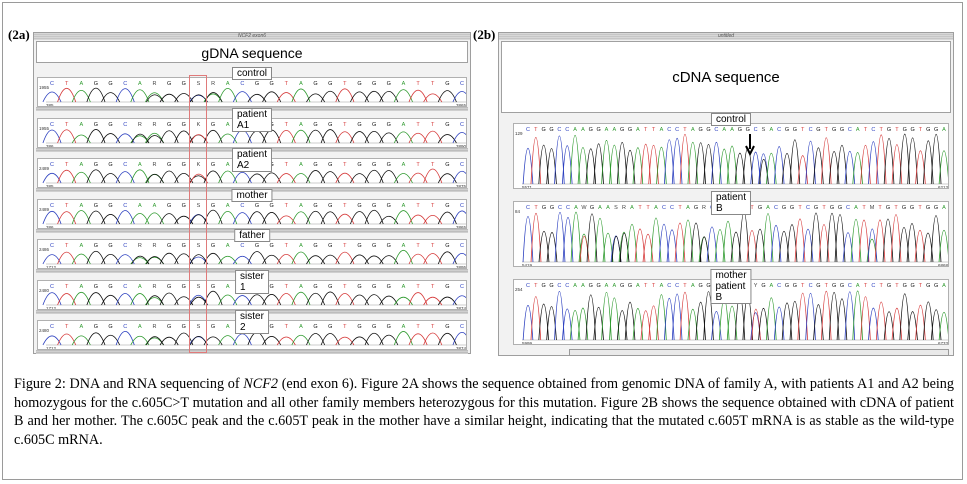  Describe the element at coordinates (726, 77) in the screenshot. I see `panel-b-heading: cDNA sequence` at that location.